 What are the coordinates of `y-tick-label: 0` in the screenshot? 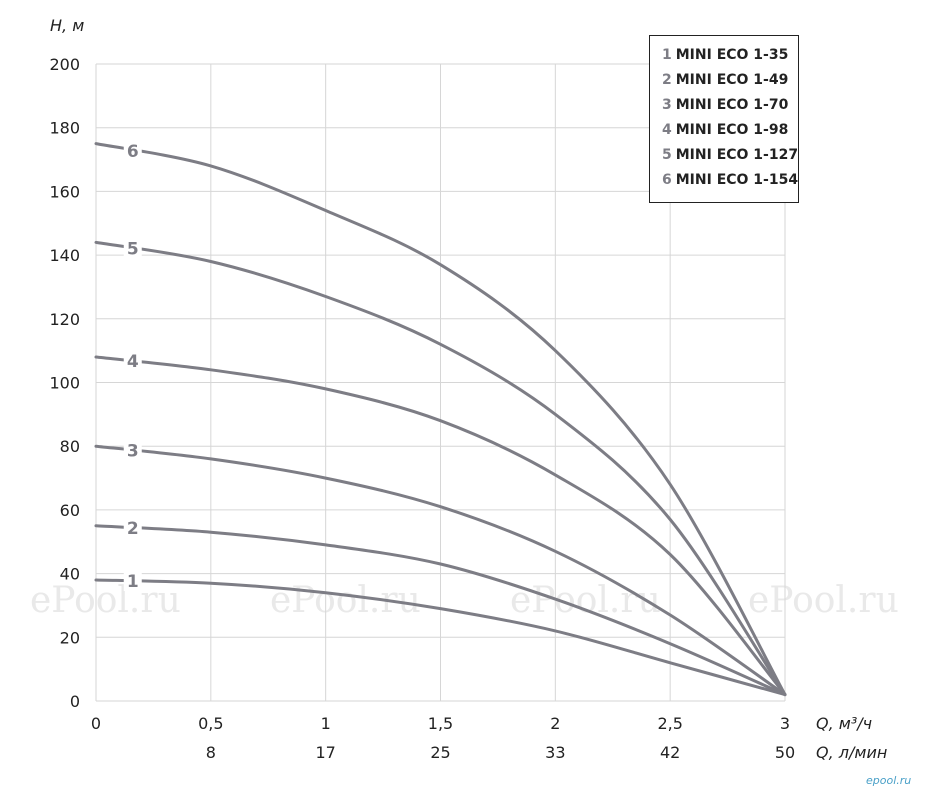 It's located at (75, 701).